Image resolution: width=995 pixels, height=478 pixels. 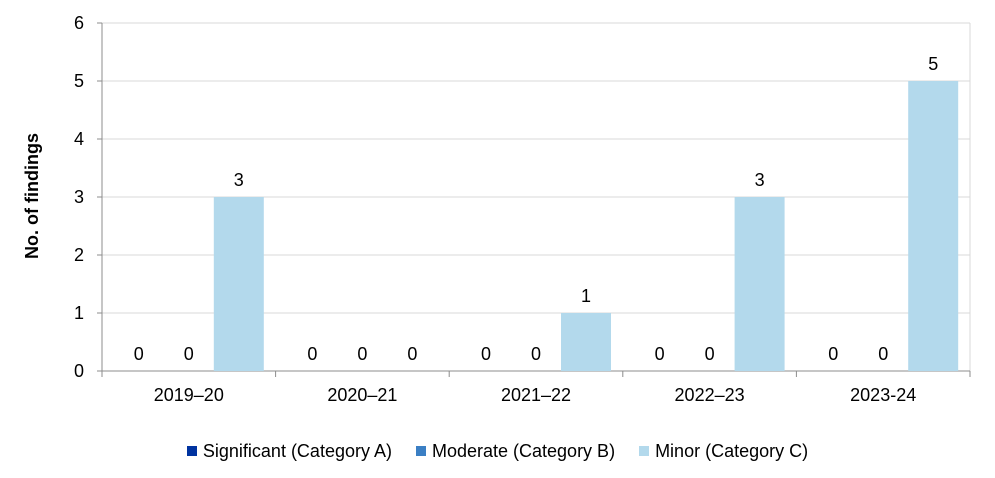 I want to click on legend-label-minor: Minor (Category C), so click(x=732, y=450).